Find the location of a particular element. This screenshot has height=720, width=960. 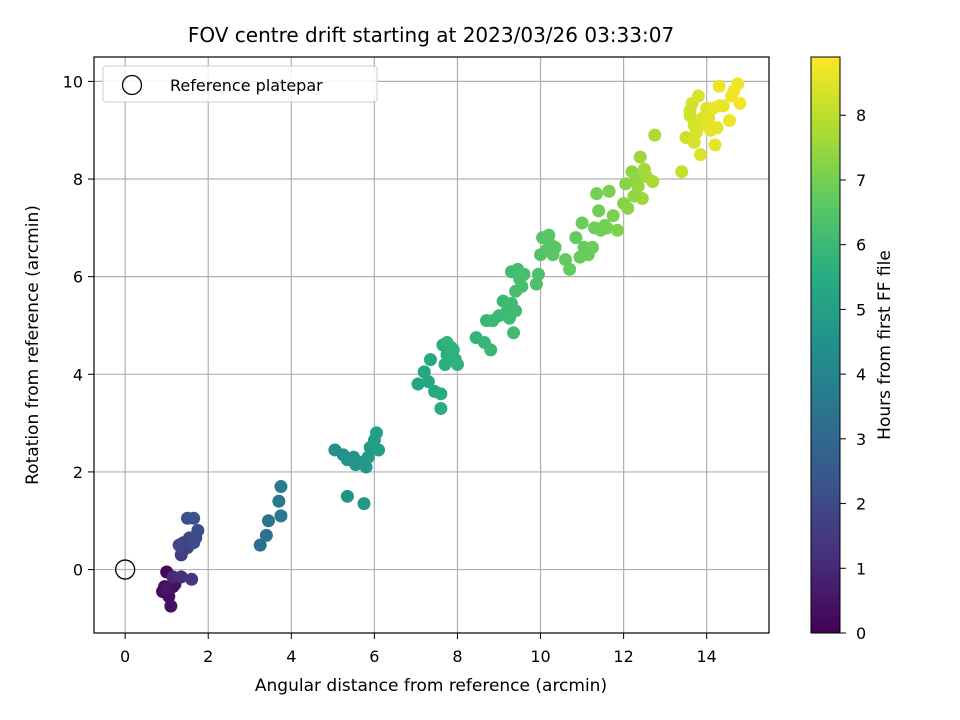

legend-entry-reference: Reference platepar is located at coordinates (246, 85).